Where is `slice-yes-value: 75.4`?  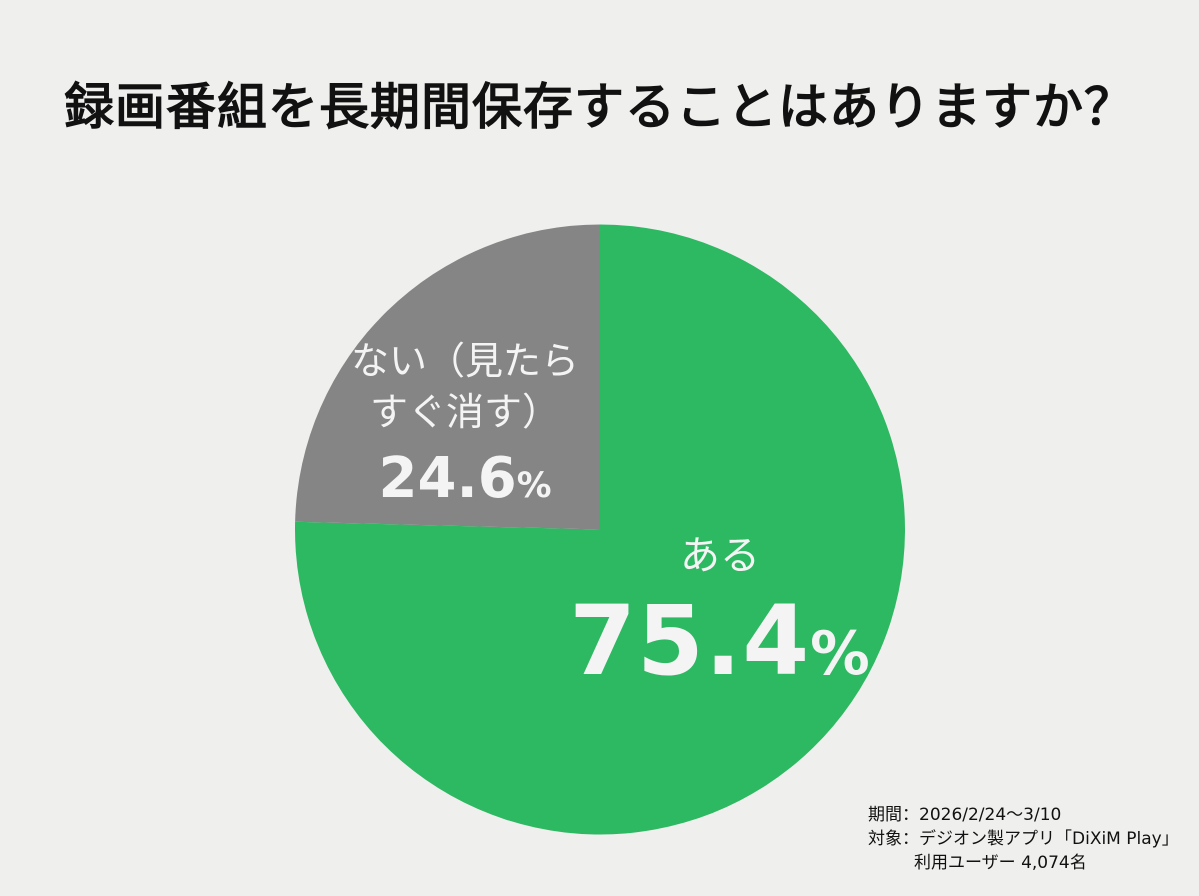
slice-yes-value: 75.4 is located at coordinates (690, 641).